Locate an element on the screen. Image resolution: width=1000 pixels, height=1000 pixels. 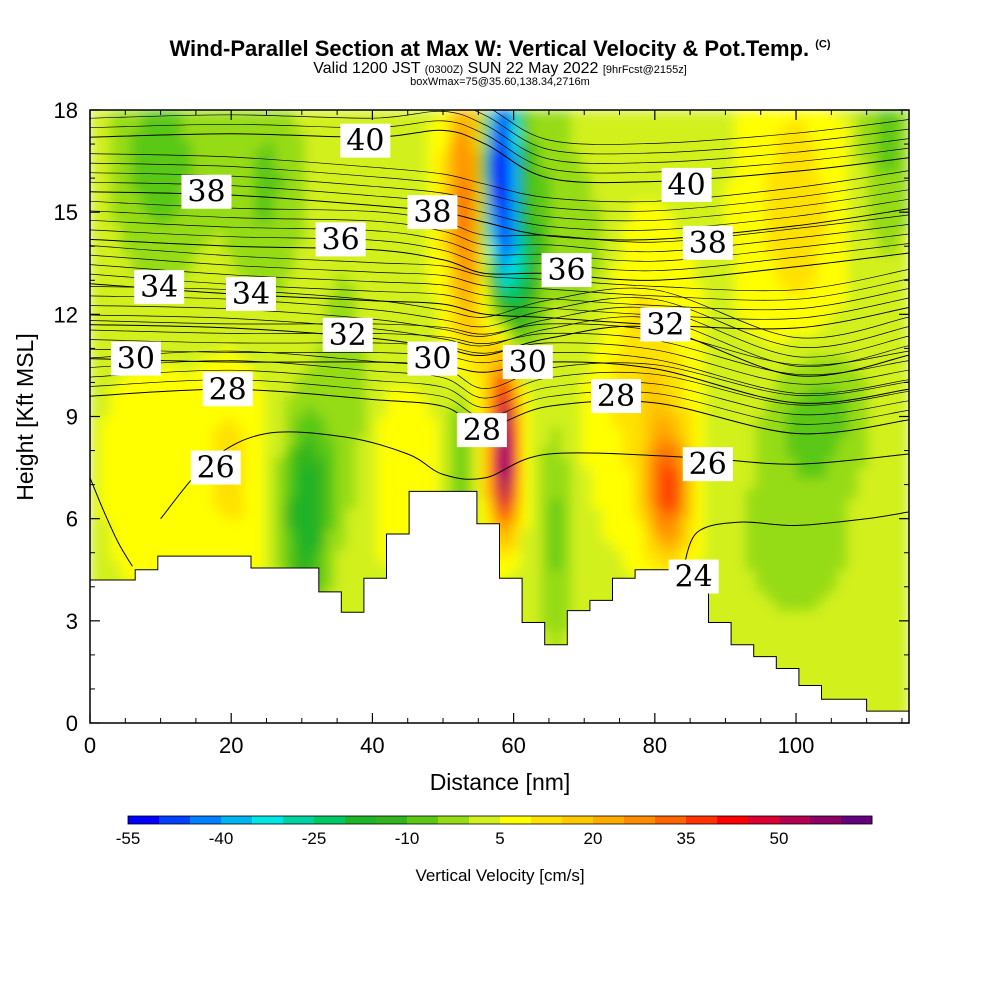
isoline-label-text: 38 is located at coordinates (206, 192).